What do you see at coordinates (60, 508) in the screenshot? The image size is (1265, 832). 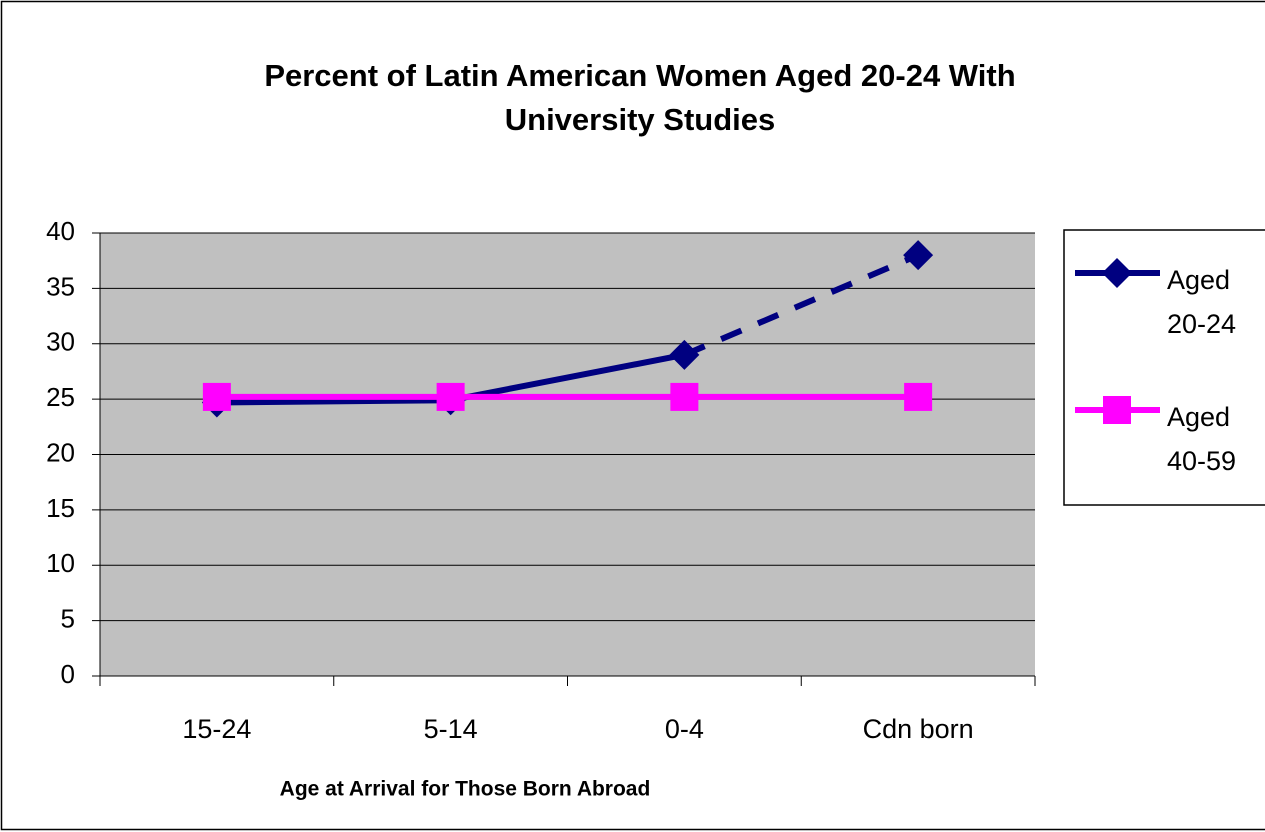 I see `y-tick-label: 15` at bounding box center [60, 508].